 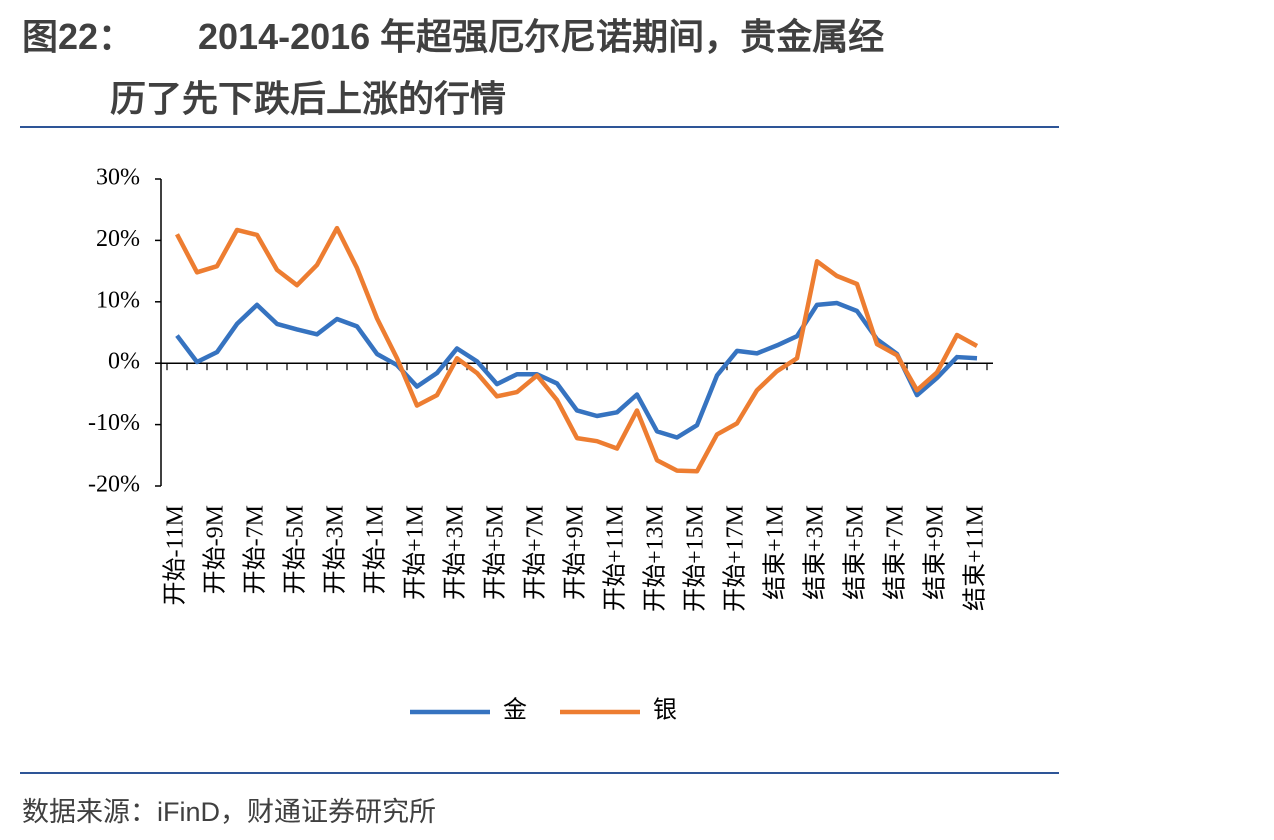 I want to click on x-tick-label: 结束+5M, so click(x=855, y=552).